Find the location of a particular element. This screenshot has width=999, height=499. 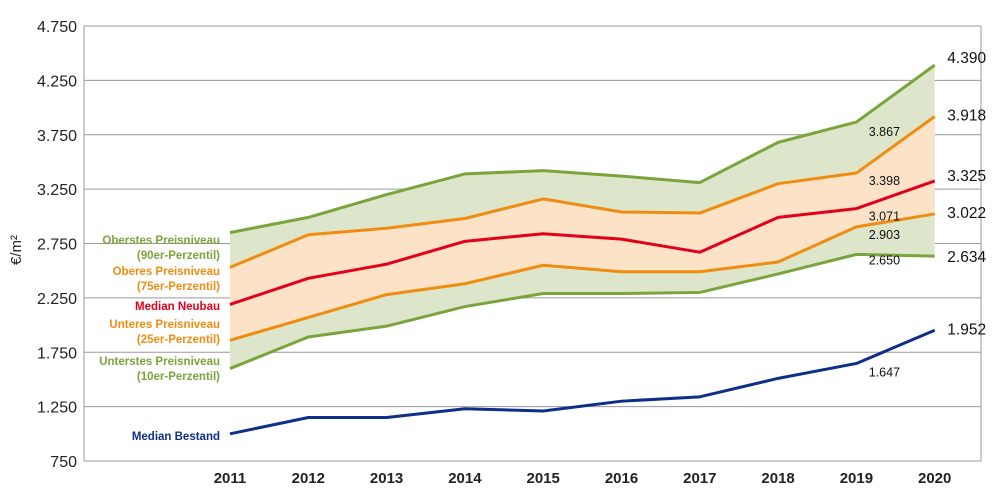

legend-p75: Oberes Preisniveau (75er-Perzentil) is located at coordinates (167, 279).